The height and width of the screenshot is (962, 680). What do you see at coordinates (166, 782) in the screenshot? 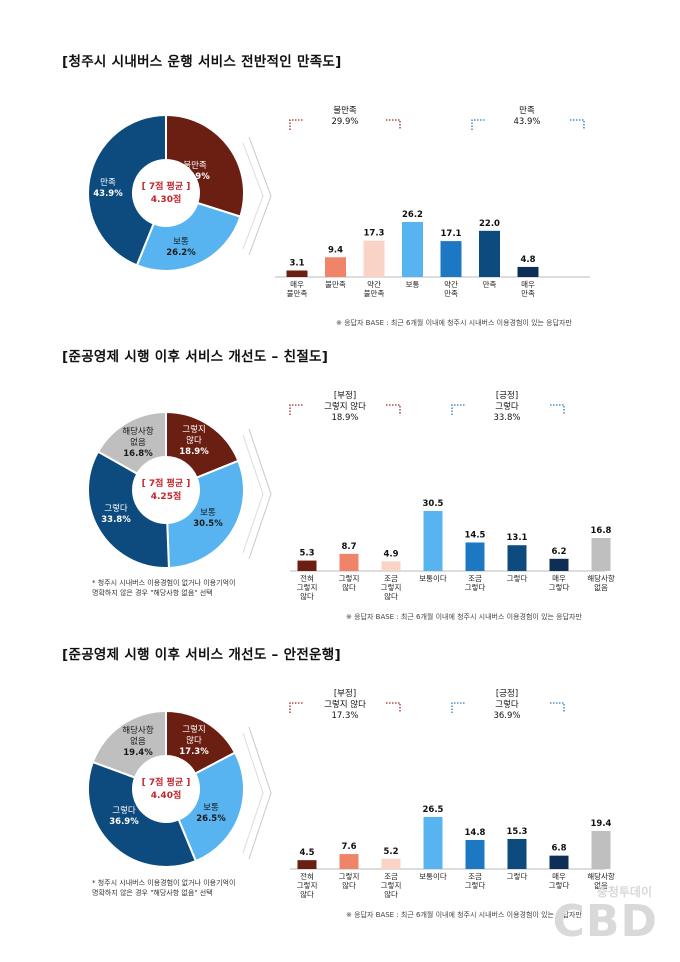
I see `pie-2-center-label: [ 7점 평균 ]` at bounding box center [166, 782].